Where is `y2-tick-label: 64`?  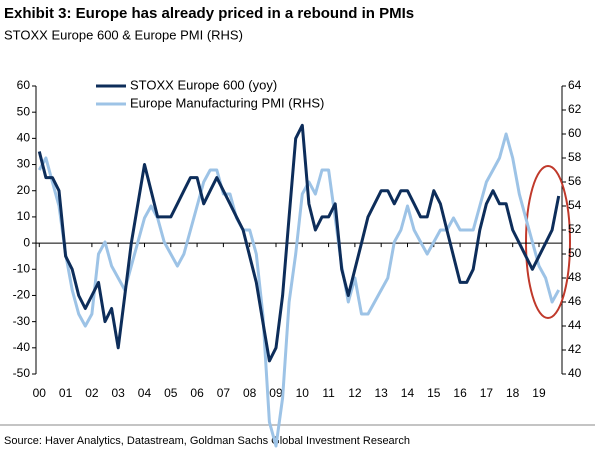
y2-tick-label: 64 is located at coordinates (575, 85).